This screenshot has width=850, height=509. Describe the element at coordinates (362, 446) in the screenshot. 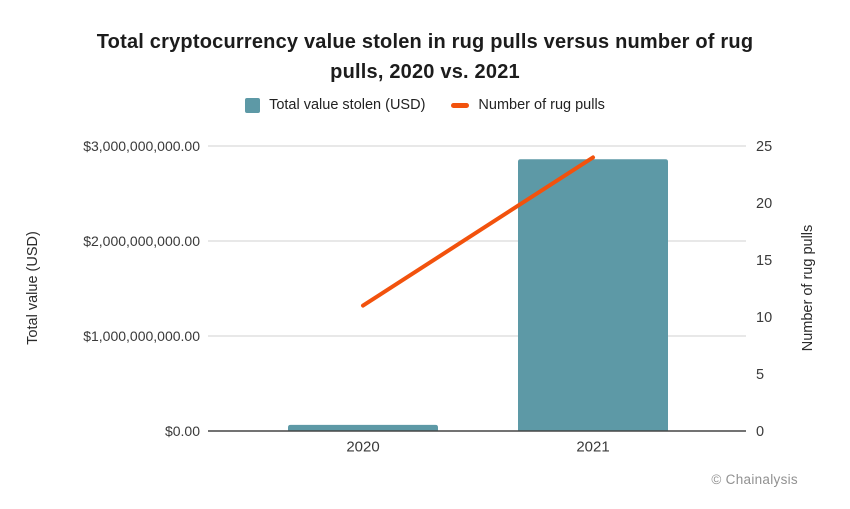

I see `x-axis-label-2020: 2020` at that location.